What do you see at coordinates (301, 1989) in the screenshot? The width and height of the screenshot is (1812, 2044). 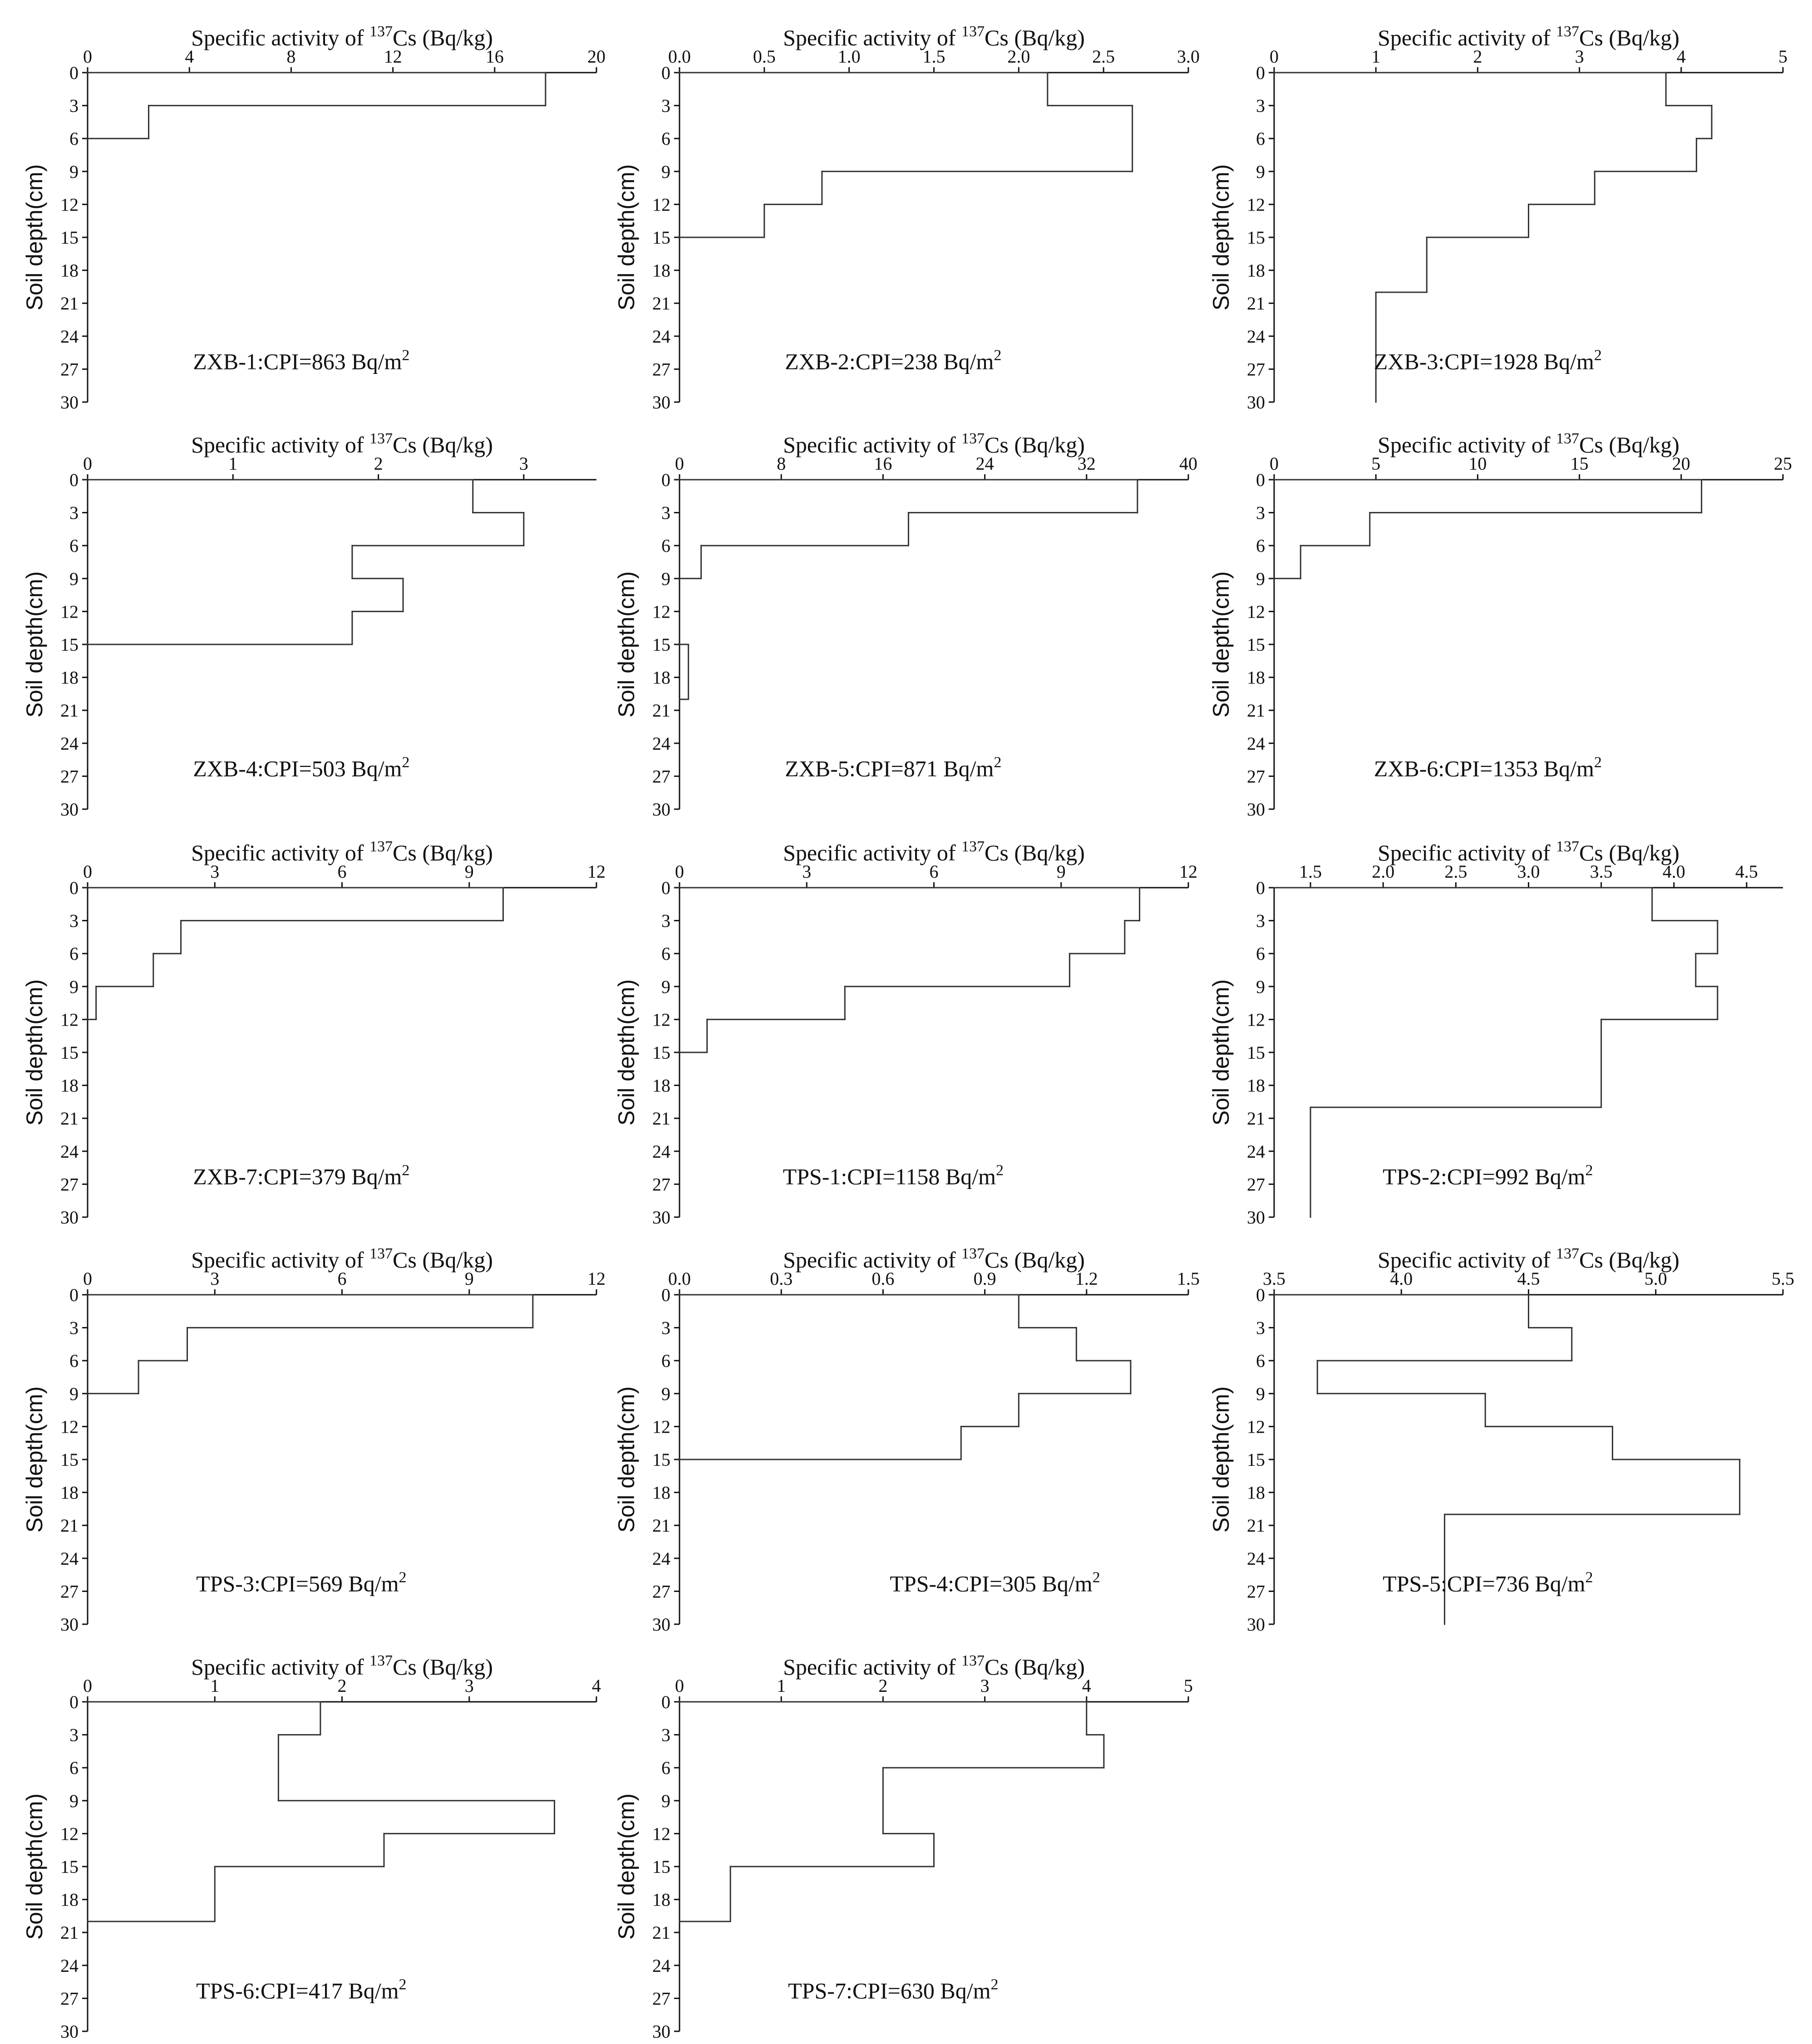 I see `panel-label: TPS-6:CPI=417 Bq/m2` at bounding box center [301, 1989].